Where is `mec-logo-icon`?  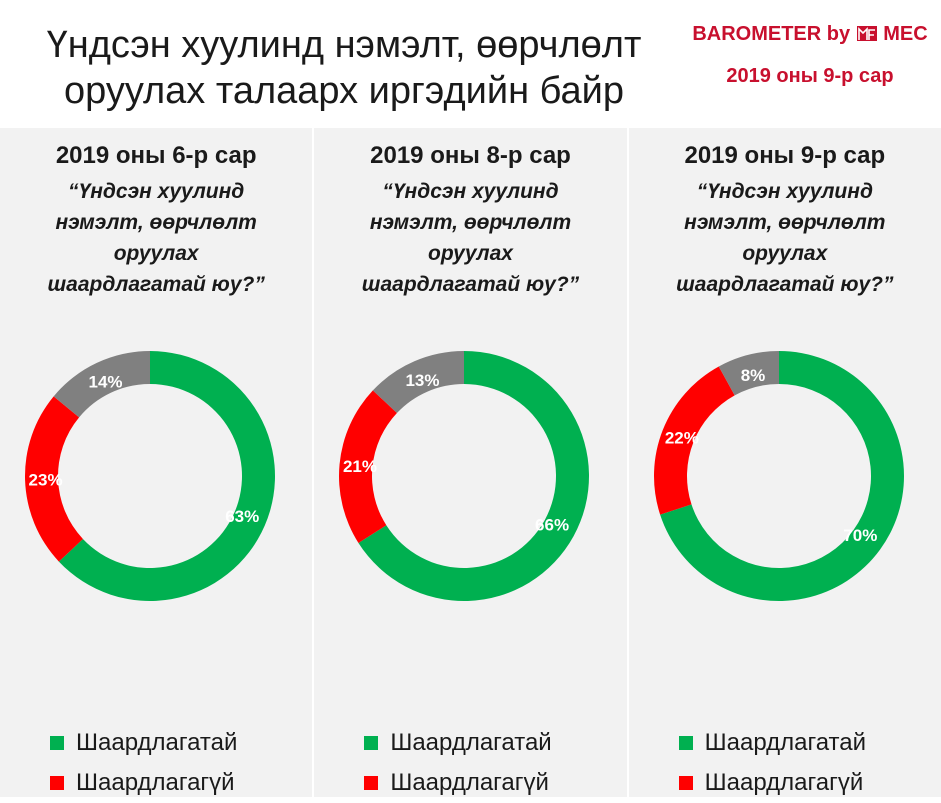 mec-logo-icon is located at coordinates (866, 33).